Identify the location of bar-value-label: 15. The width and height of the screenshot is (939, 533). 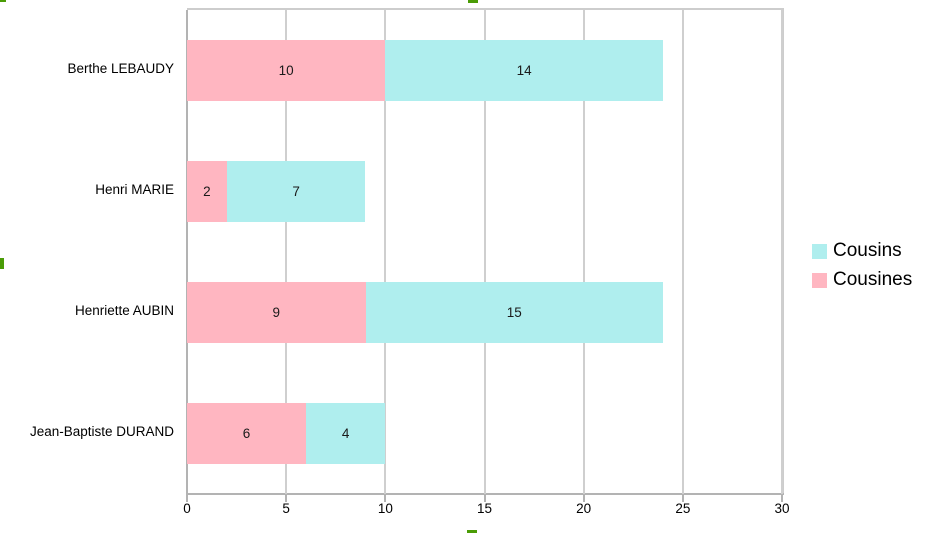
(514, 312).